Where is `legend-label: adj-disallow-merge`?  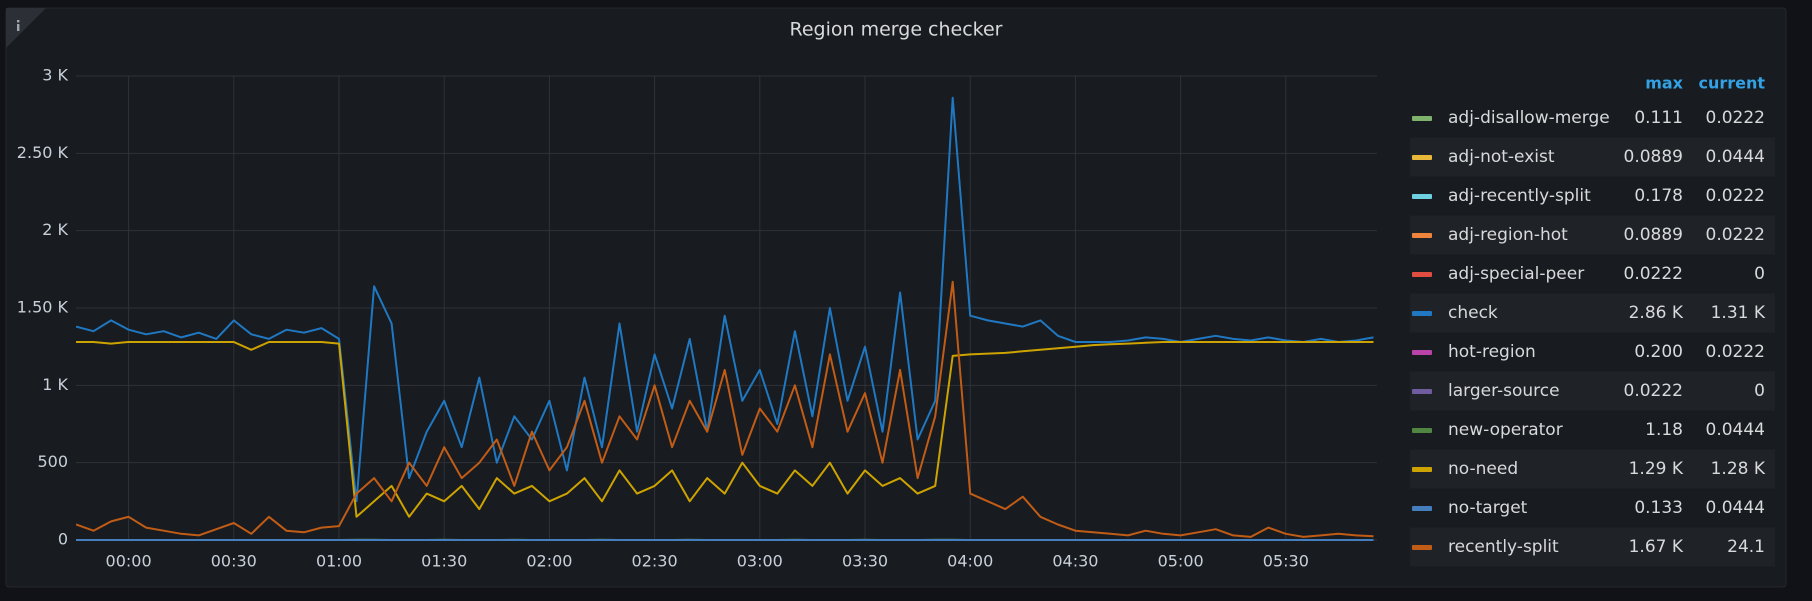 legend-label: adj-disallow-merge is located at coordinates (1529, 118).